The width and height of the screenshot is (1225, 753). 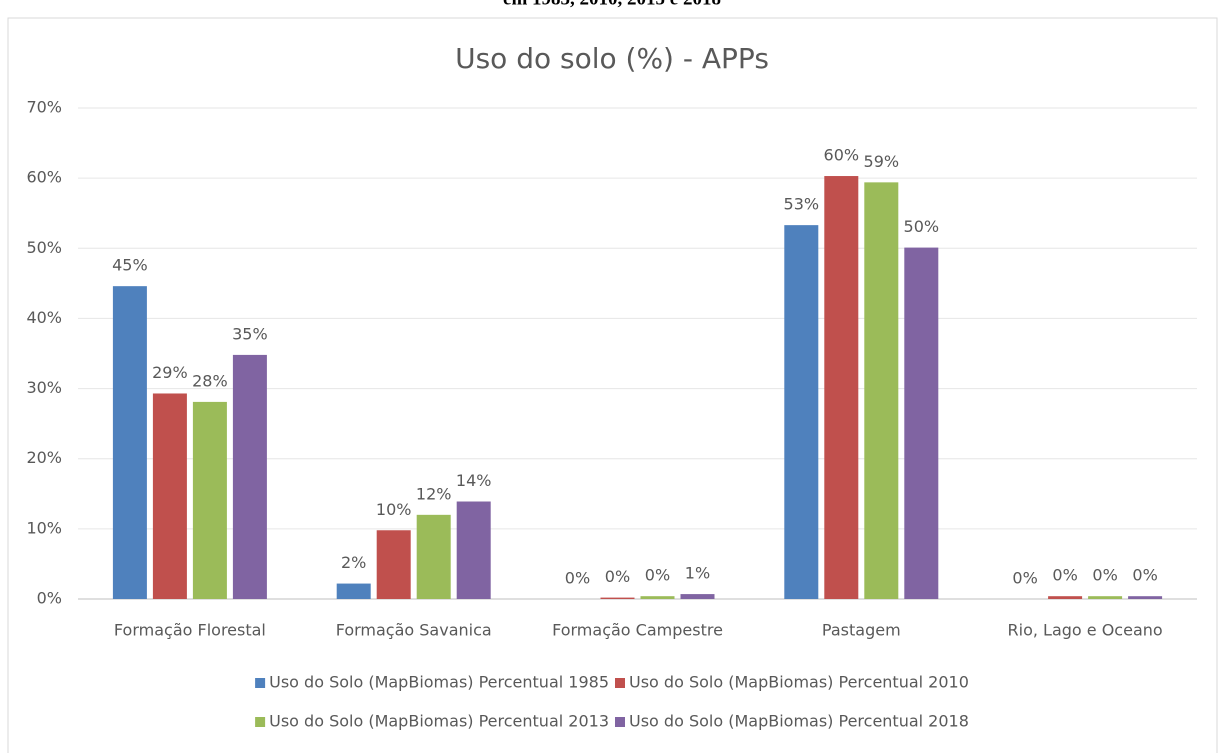 What do you see at coordinates (474, 480) in the screenshot?
I see `data-label: 14%` at bounding box center [474, 480].